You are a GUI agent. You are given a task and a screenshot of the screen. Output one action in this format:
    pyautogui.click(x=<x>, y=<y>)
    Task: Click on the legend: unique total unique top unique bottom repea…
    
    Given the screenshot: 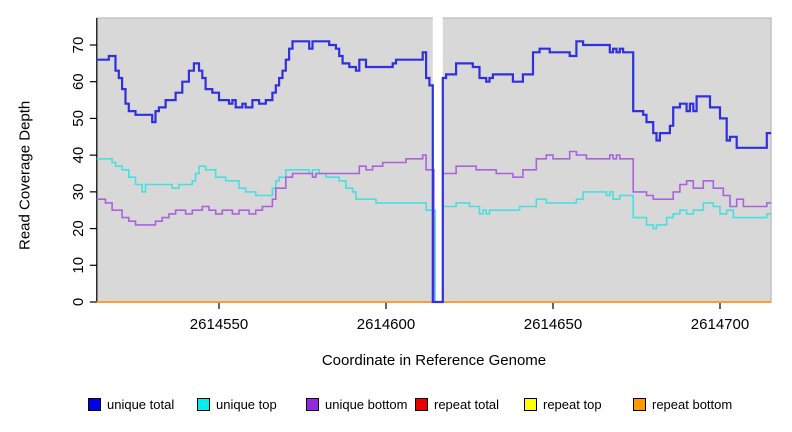 What is the action you would take?
    pyautogui.click(x=396, y=405)
    